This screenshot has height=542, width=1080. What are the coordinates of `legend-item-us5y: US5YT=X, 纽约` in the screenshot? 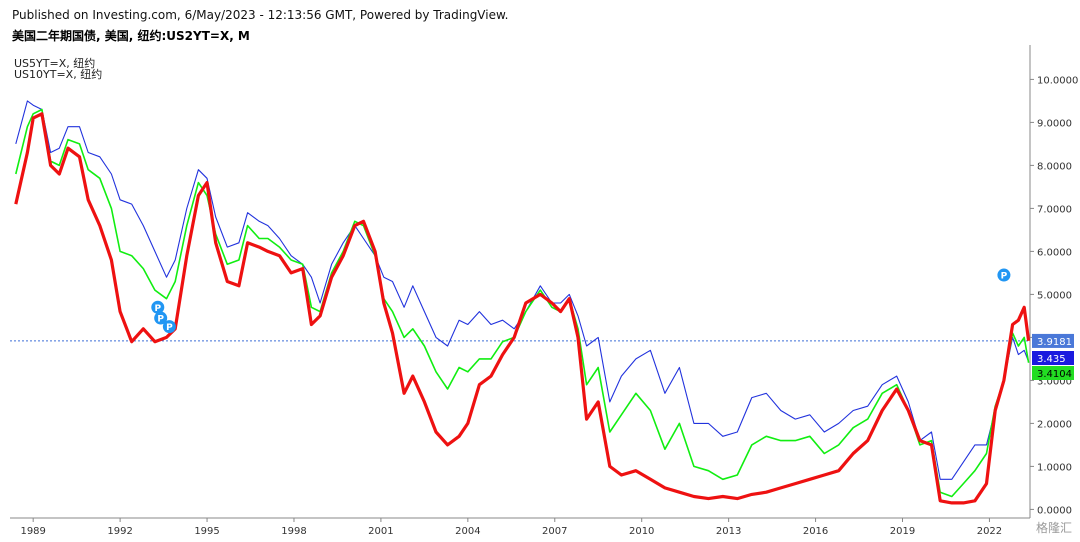 It's located at (55, 63).